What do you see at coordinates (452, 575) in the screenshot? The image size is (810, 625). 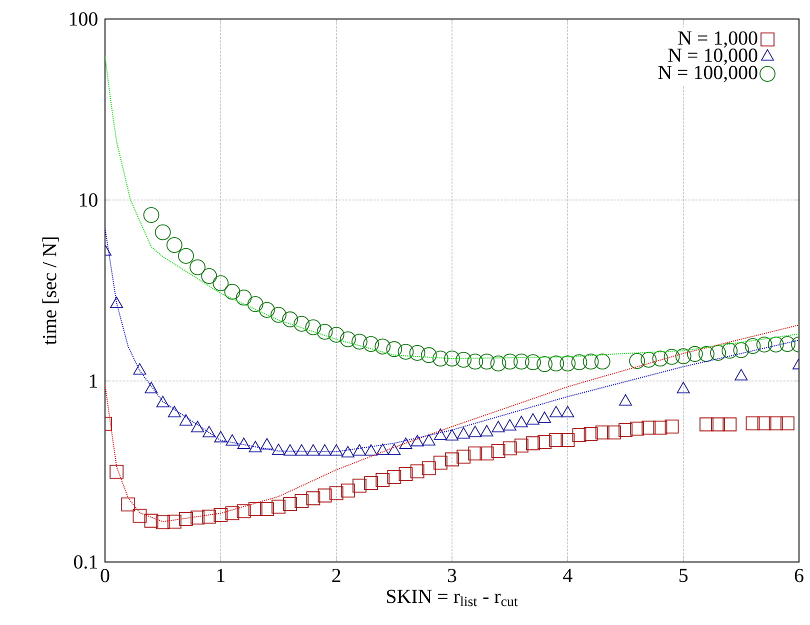 I see `x-tick-label: 3` at bounding box center [452, 575].